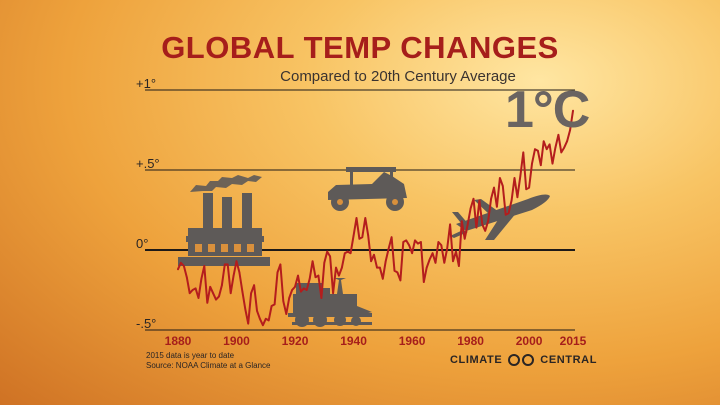 The height and width of the screenshot is (405, 720). Describe the element at coordinates (360, 47) in the screenshot. I see `chart-title: GLOBAL TEMP CHANGES` at that location.